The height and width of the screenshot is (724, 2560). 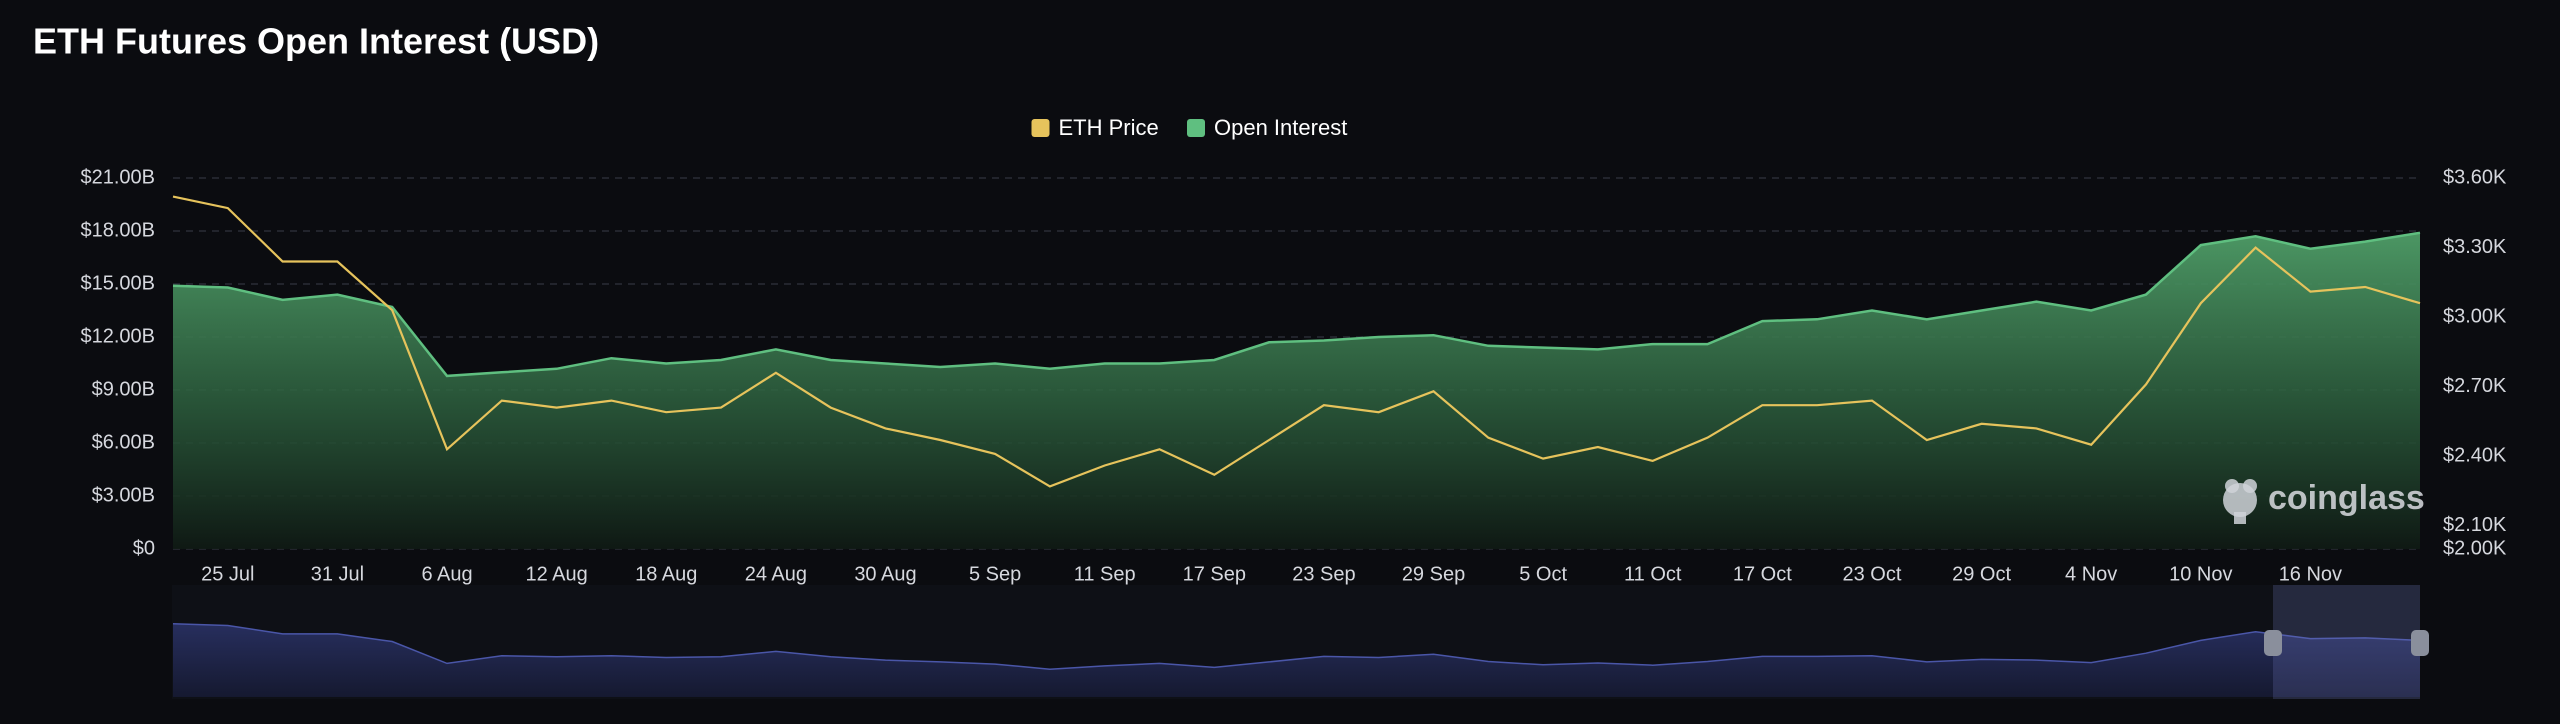 What do you see at coordinates (1296, 646) in the screenshot?
I see `navigator-line` at bounding box center [1296, 646].